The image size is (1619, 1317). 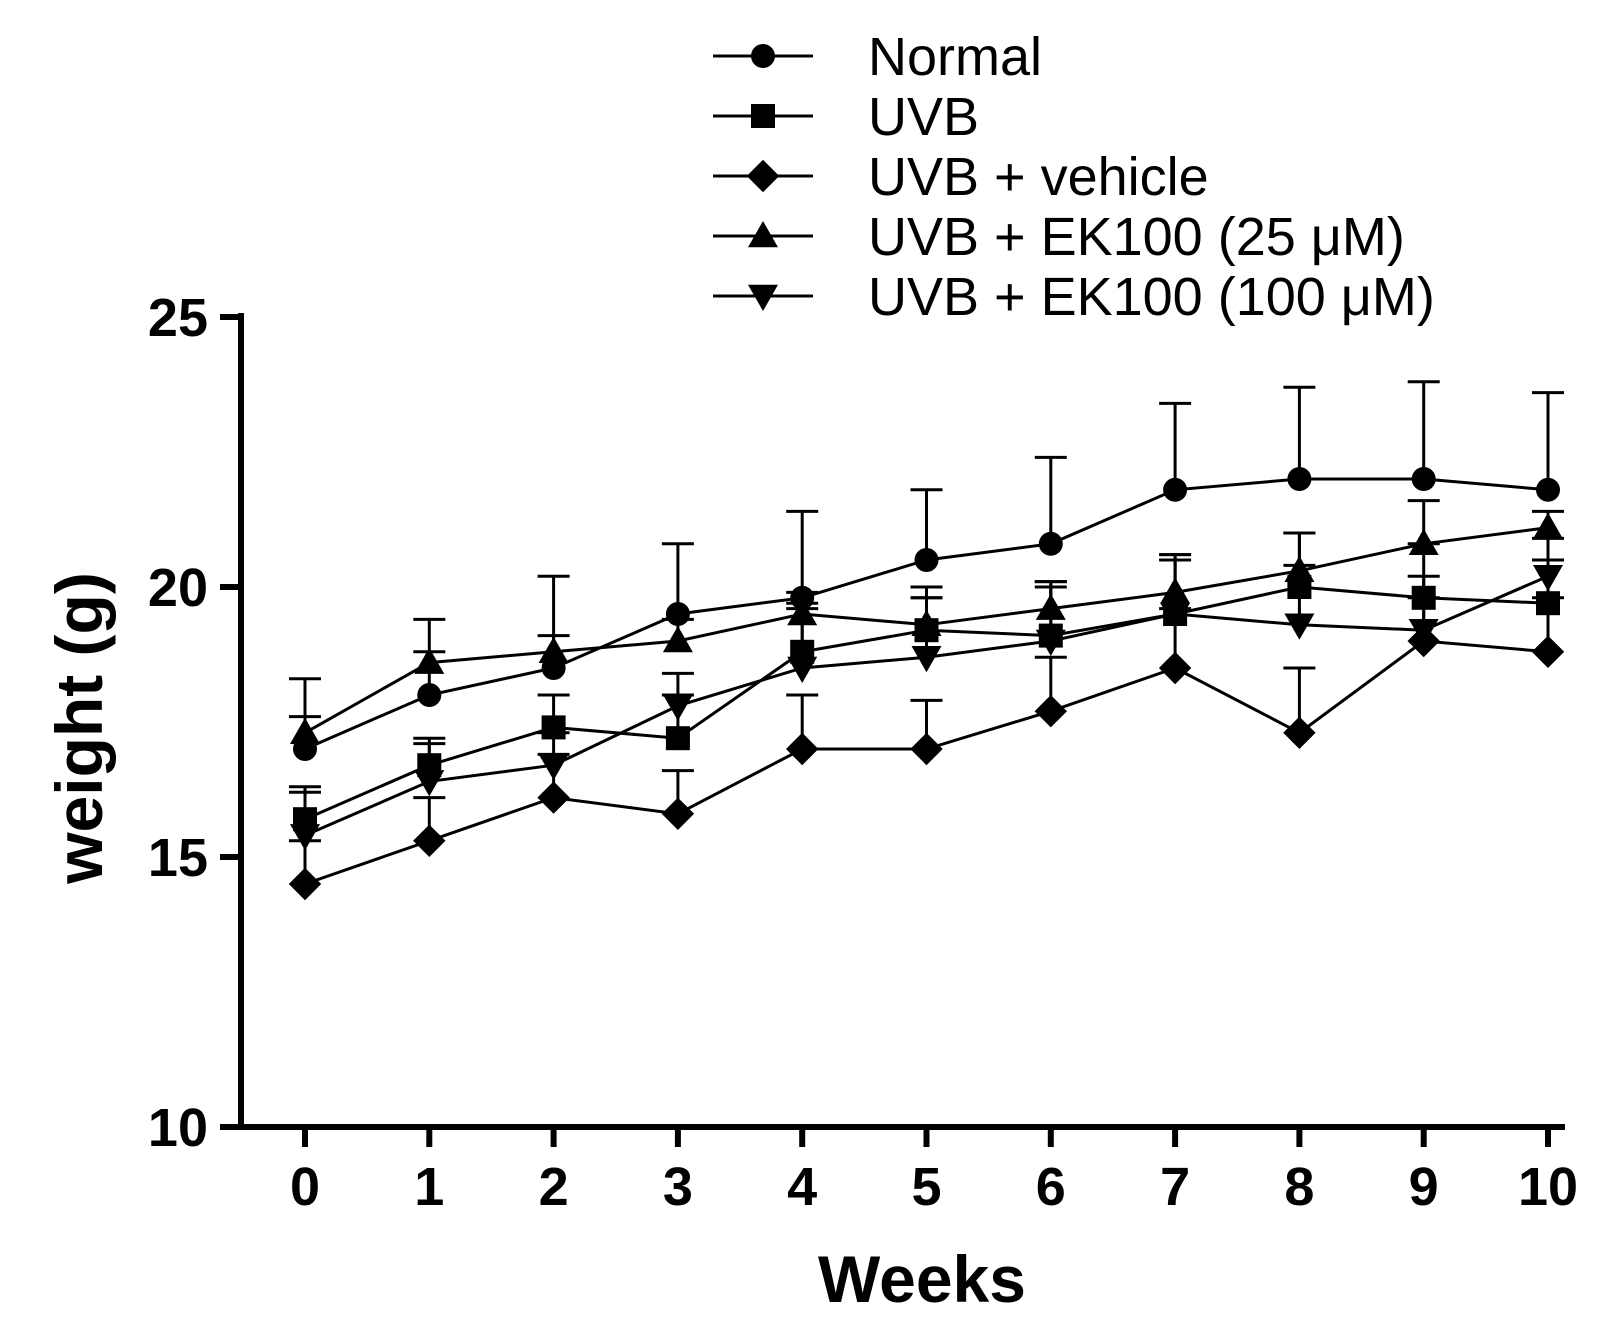 I want to click on x-tick-label: 5, so click(x=926, y=1187).